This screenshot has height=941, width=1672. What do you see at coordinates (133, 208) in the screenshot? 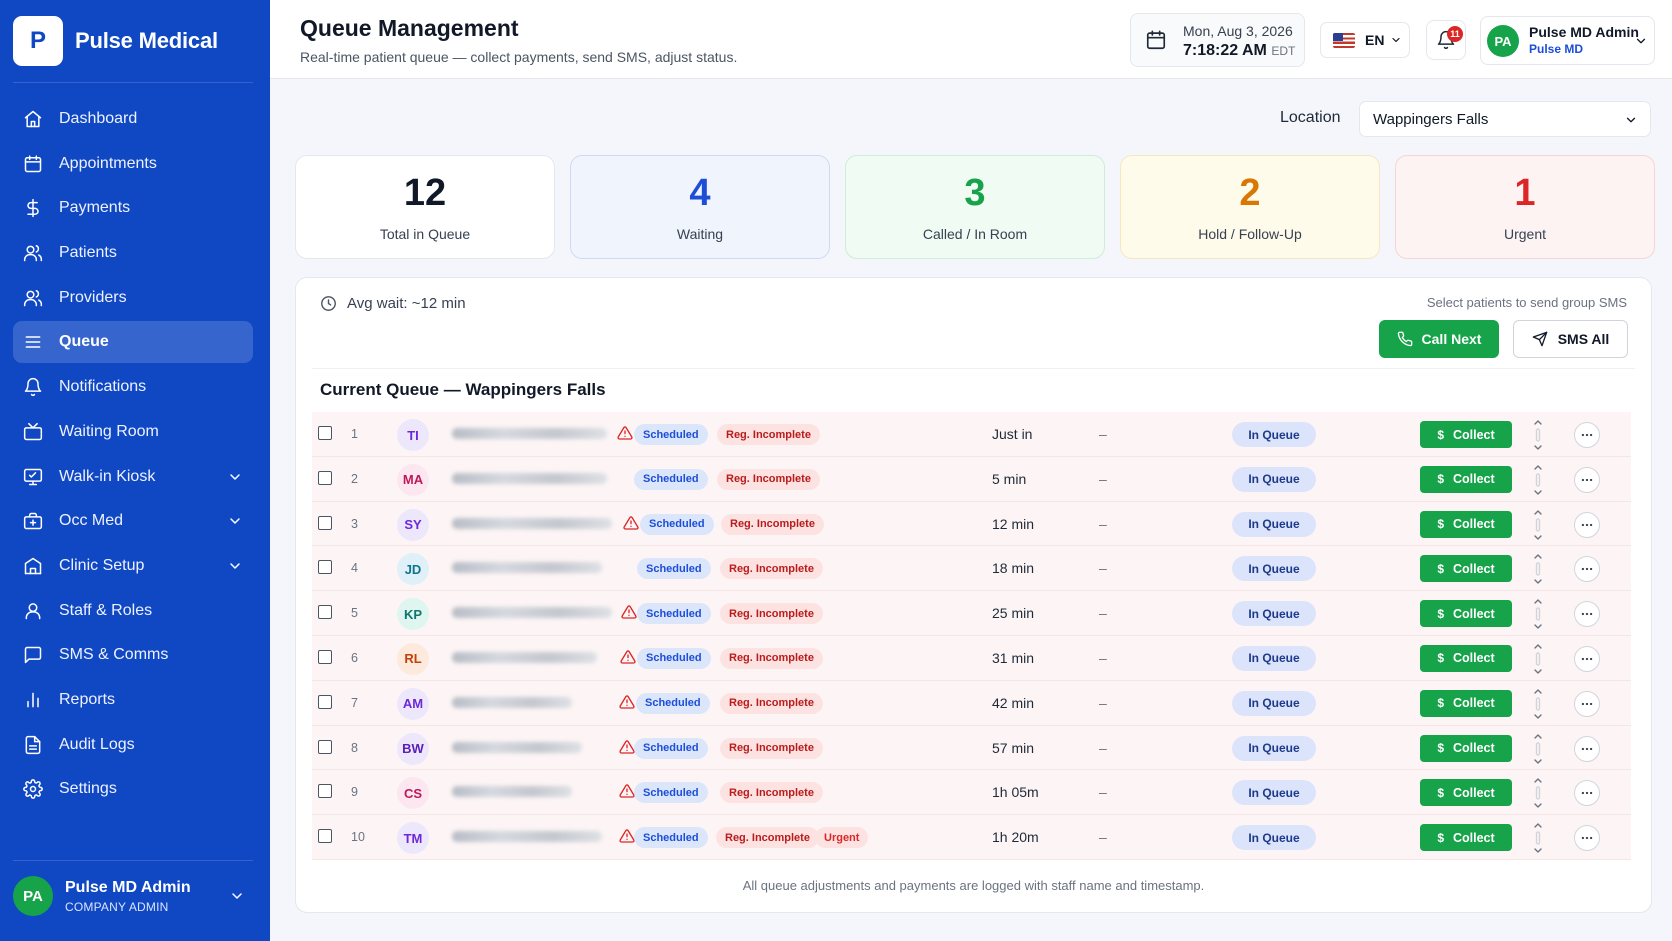
I see `sidebar-item-payments: Payments` at bounding box center [133, 208].